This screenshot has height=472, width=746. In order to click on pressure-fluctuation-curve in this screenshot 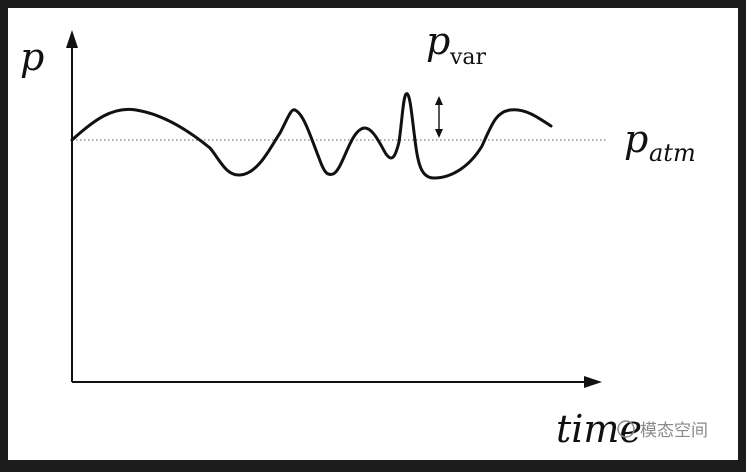, I will do `click(311, 136)`.